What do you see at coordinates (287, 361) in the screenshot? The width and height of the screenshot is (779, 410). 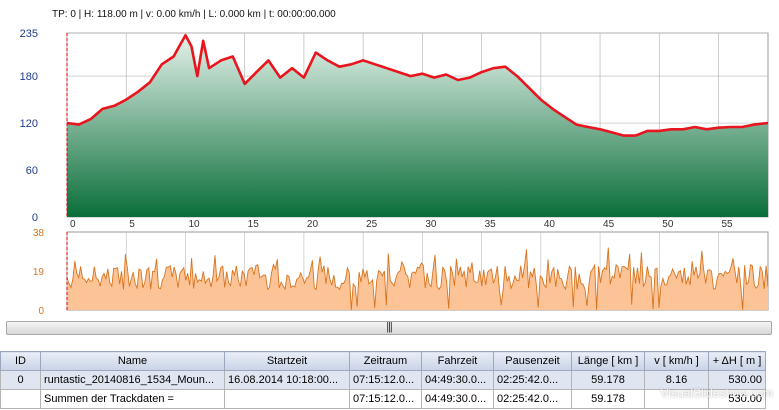 I see `col-header-startzeit: Startzeit` at bounding box center [287, 361].